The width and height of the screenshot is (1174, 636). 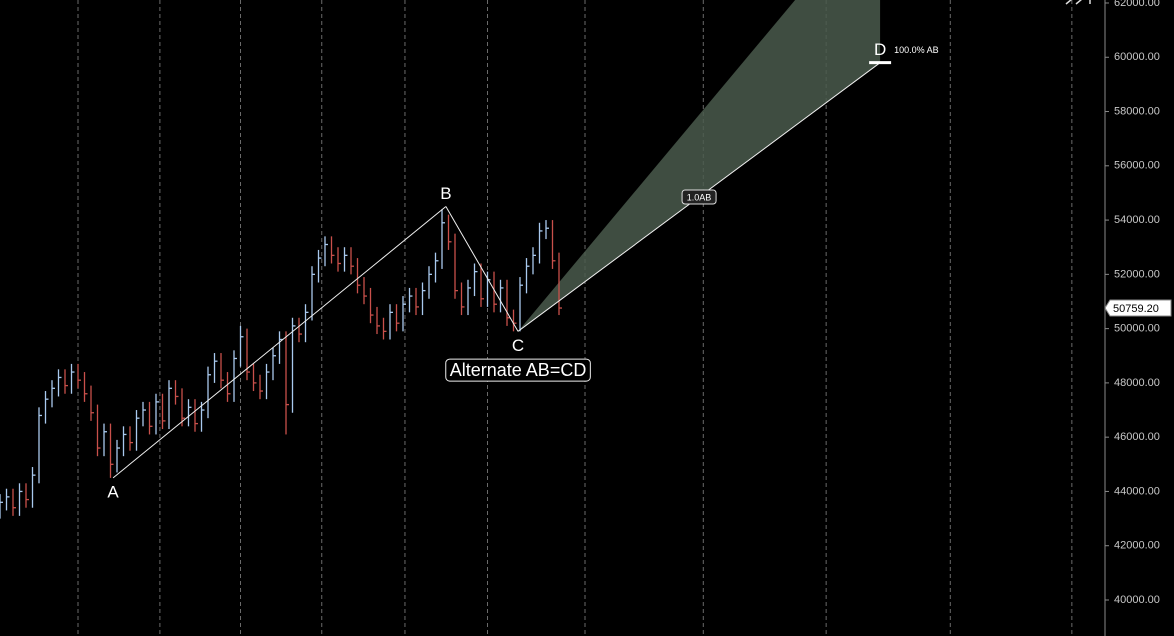 I want to click on pattern-title-box, so click(x=518, y=370).